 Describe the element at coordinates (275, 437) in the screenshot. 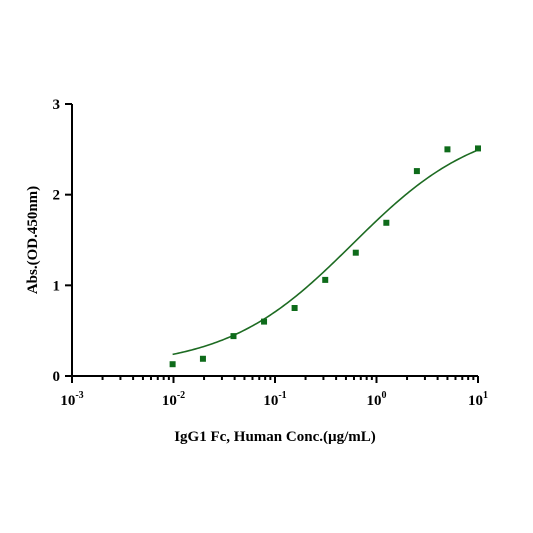

I see `x-axis-title: IgG1 Fc, Human Conc.(µg/mL)` at that location.